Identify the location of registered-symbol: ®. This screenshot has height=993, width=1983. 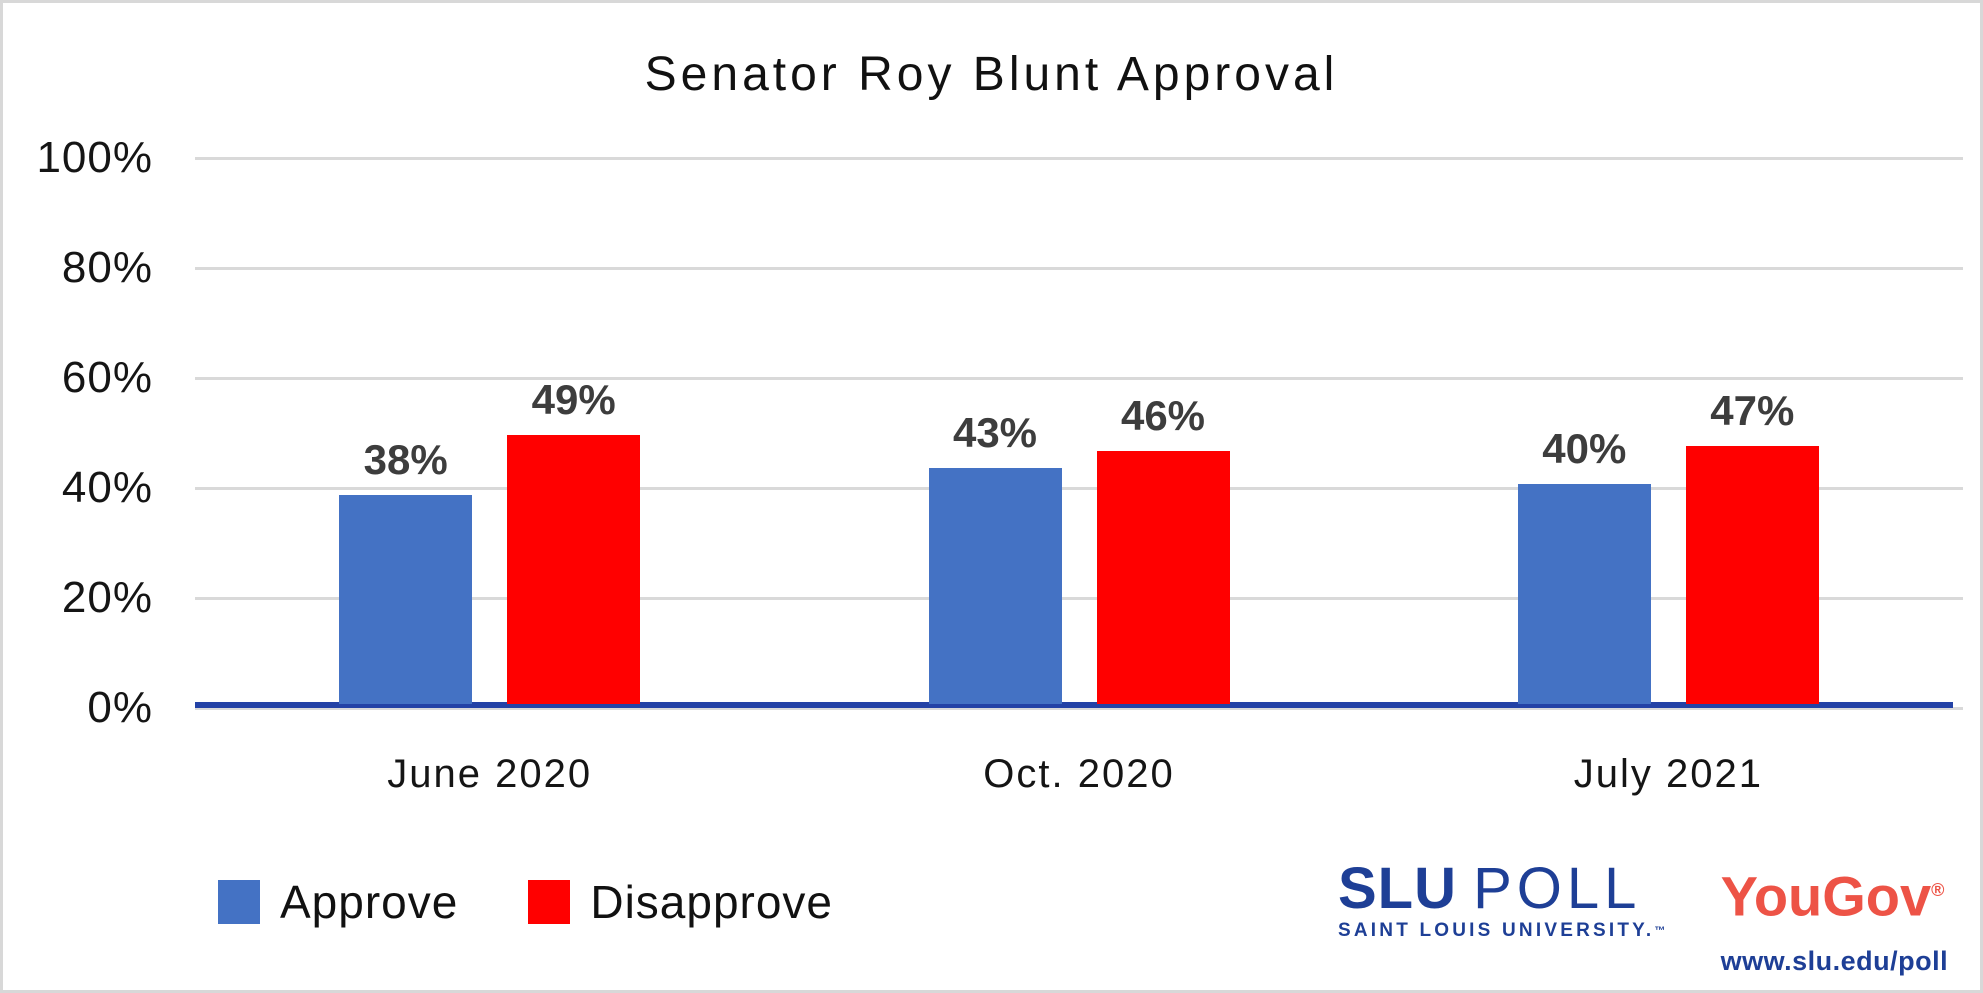
(1938, 890).